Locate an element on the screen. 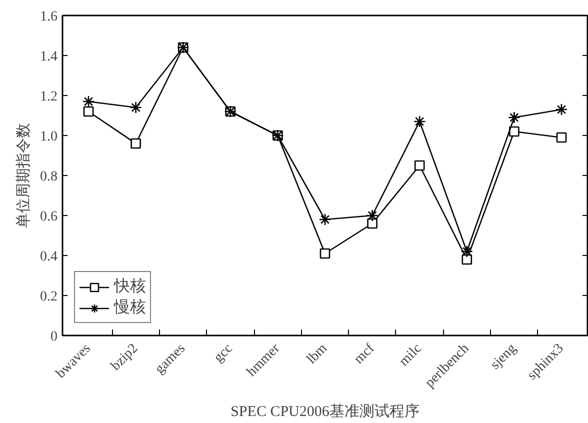  legend-label: 慢核 is located at coordinates (130, 308).